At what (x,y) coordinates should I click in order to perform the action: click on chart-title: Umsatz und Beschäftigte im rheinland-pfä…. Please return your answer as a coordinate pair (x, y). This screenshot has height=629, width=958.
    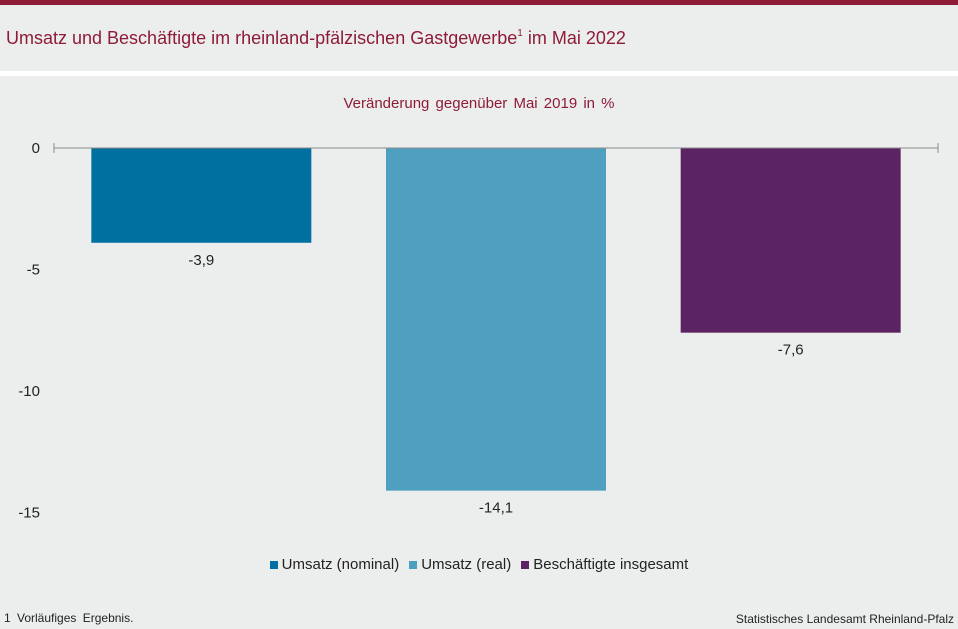
    Looking at the image, I should click on (316, 38).